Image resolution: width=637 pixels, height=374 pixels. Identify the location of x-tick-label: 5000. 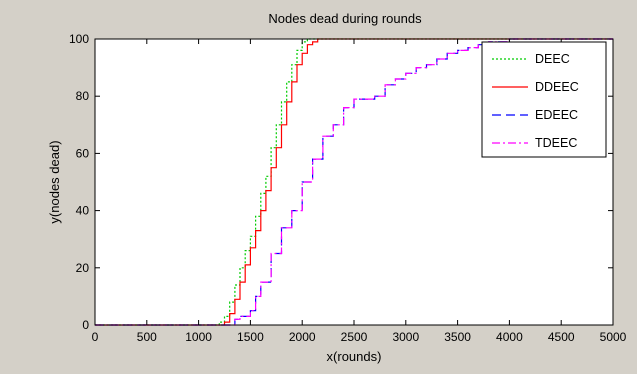
(613, 337).